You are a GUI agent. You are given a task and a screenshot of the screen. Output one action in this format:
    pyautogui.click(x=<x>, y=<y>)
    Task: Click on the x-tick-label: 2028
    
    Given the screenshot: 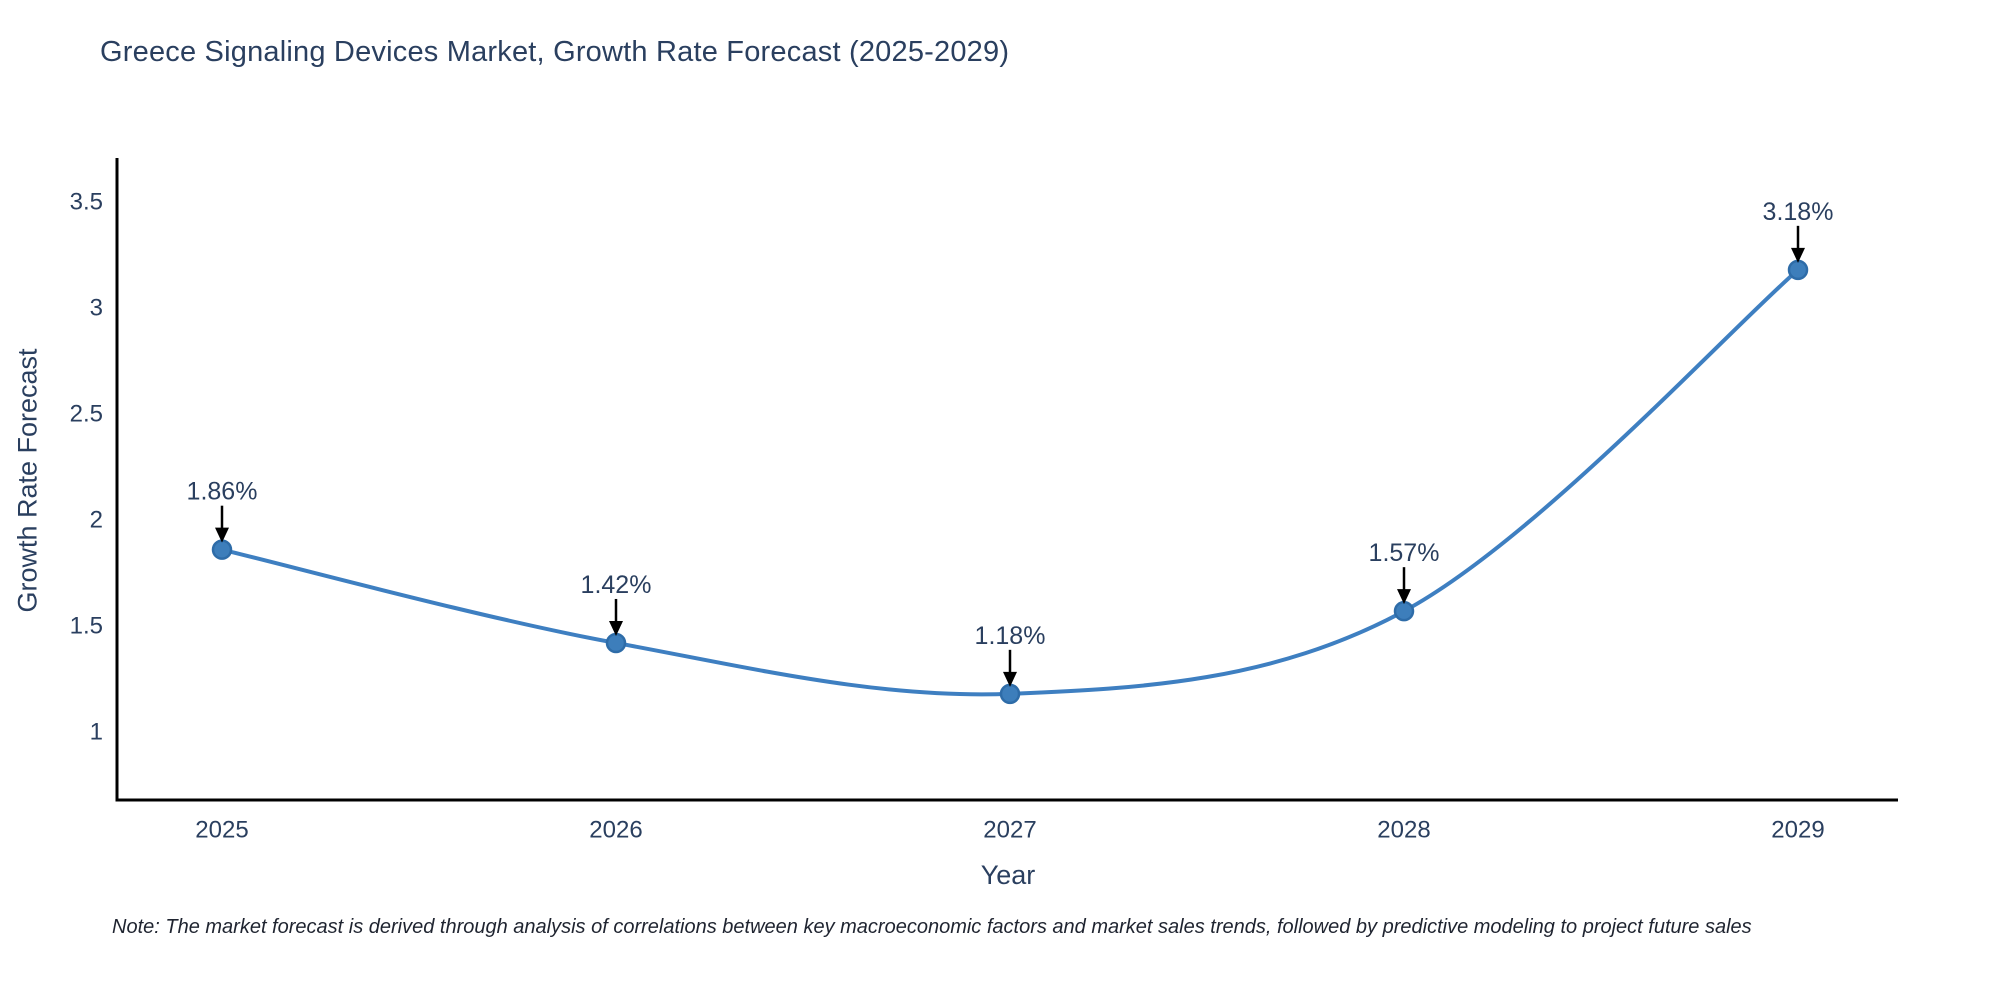 What is the action you would take?
    pyautogui.click(x=1403, y=830)
    